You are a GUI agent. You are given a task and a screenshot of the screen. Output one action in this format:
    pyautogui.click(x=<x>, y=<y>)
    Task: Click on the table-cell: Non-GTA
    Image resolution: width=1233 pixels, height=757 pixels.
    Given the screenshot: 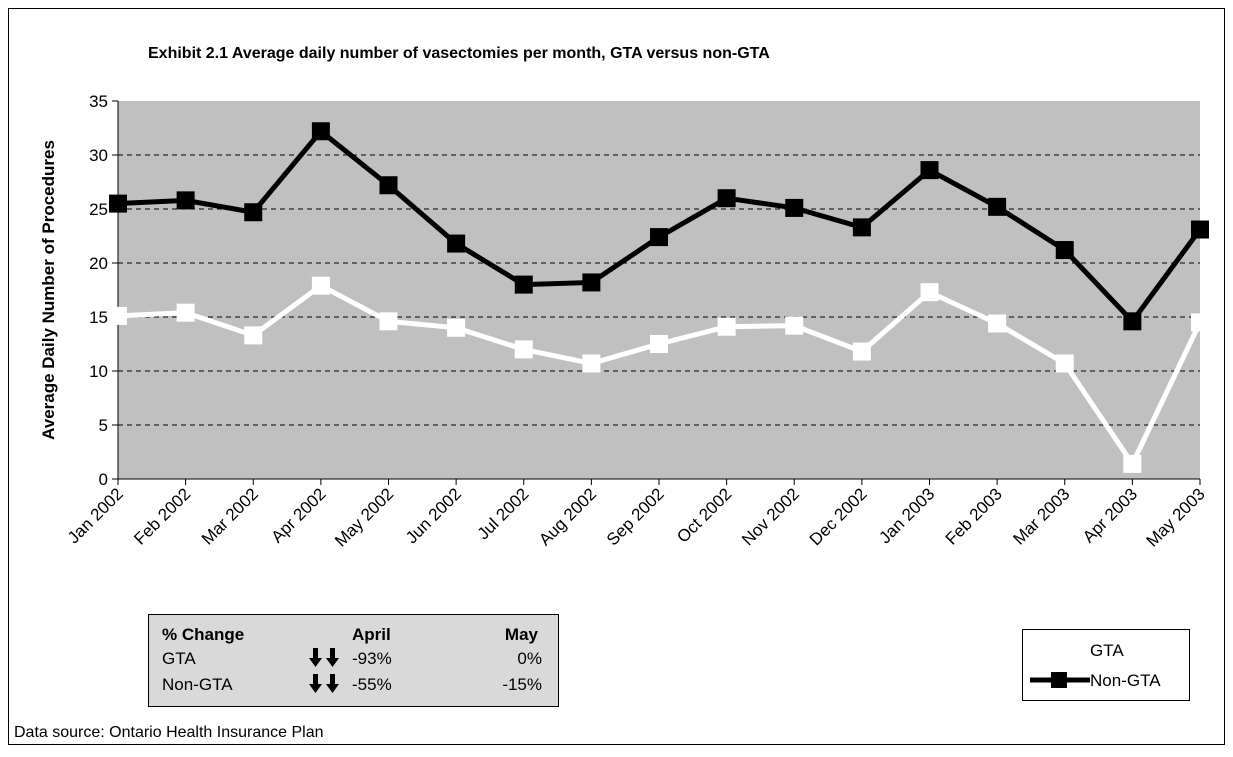 What is the action you would take?
    pyautogui.click(x=197, y=684)
    